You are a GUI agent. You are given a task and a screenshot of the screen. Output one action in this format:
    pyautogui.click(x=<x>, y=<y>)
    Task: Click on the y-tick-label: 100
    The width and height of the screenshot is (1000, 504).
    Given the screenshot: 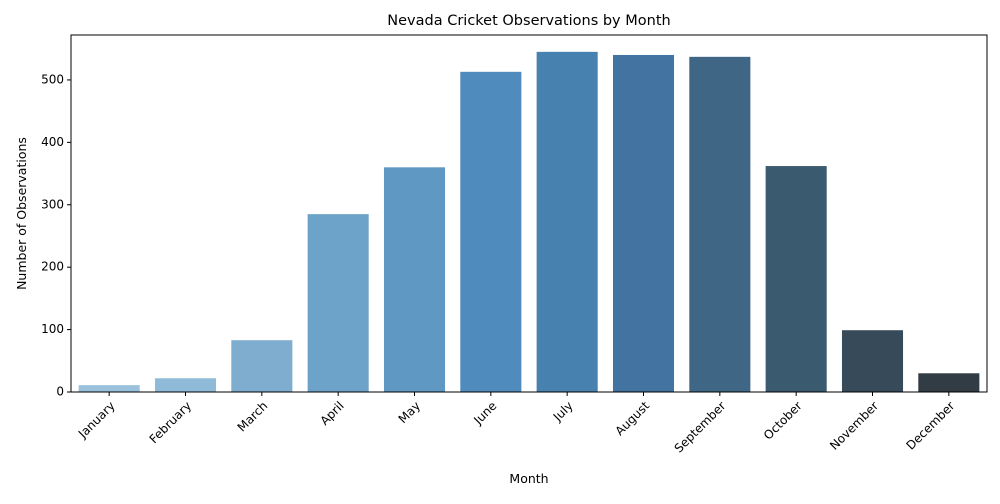 What is the action you would take?
    pyautogui.click(x=52, y=329)
    